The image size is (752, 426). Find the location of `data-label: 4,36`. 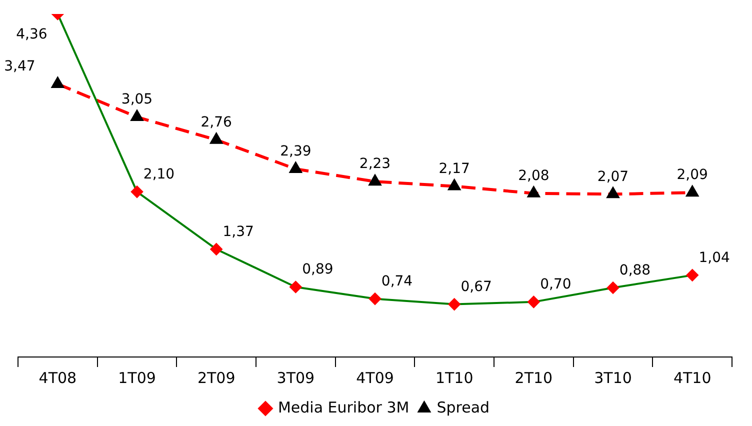

data-label: 4,36 is located at coordinates (32, 34).